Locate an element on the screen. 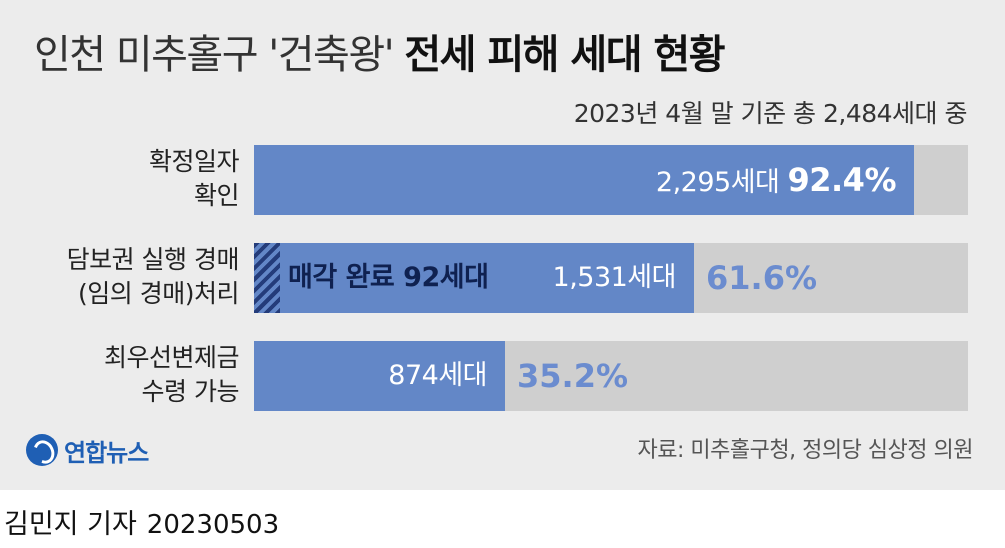  bar-inner-label-1: 2,295세대 92.4% is located at coordinates (776, 180).